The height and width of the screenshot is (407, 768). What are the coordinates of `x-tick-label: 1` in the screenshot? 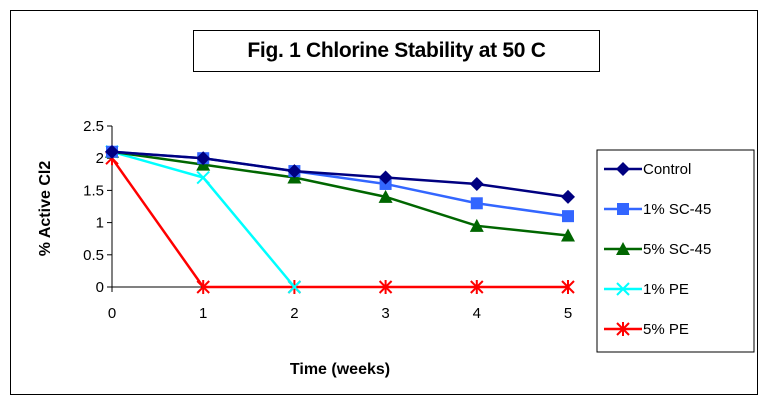 It's located at (203, 313).